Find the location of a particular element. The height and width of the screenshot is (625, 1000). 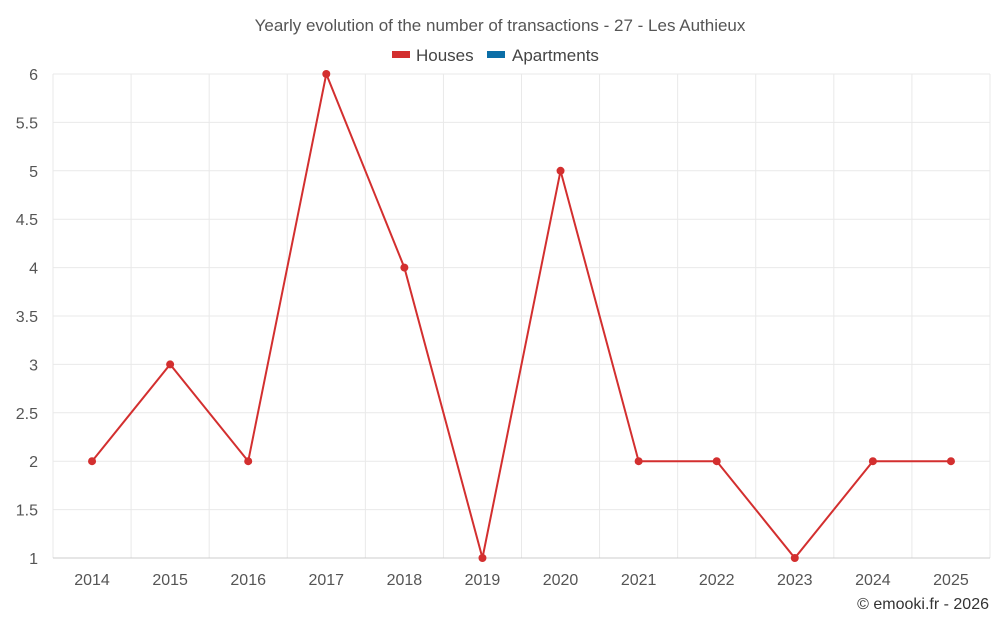

y-tick-label: 2 is located at coordinates (33, 462).